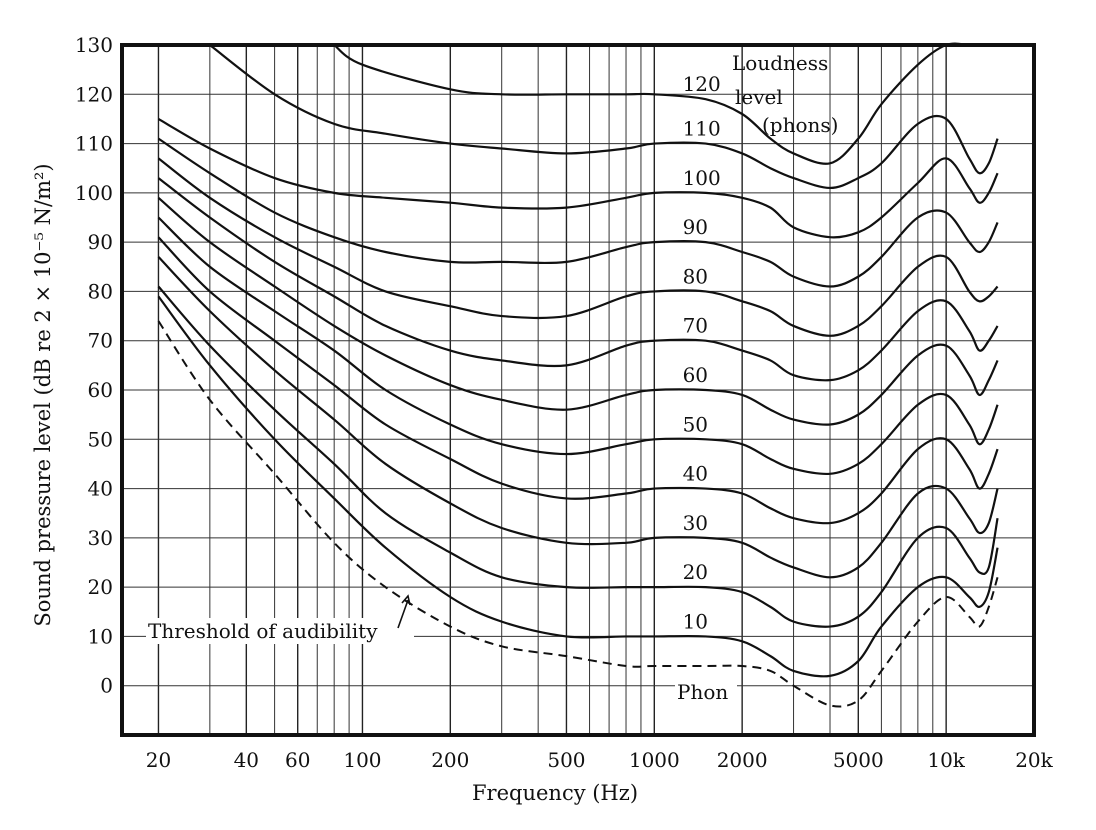  Describe the element at coordinates (100, 390) in the screenshot. I see `y-tick-label: 60` at that location.